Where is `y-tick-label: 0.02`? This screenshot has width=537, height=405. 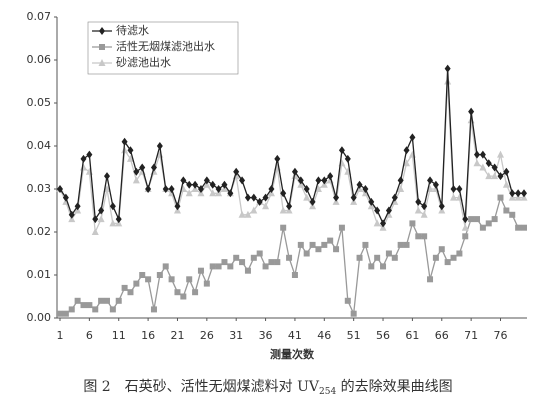 y-tick-label: 0.02 is located at coordinates (39, 231).